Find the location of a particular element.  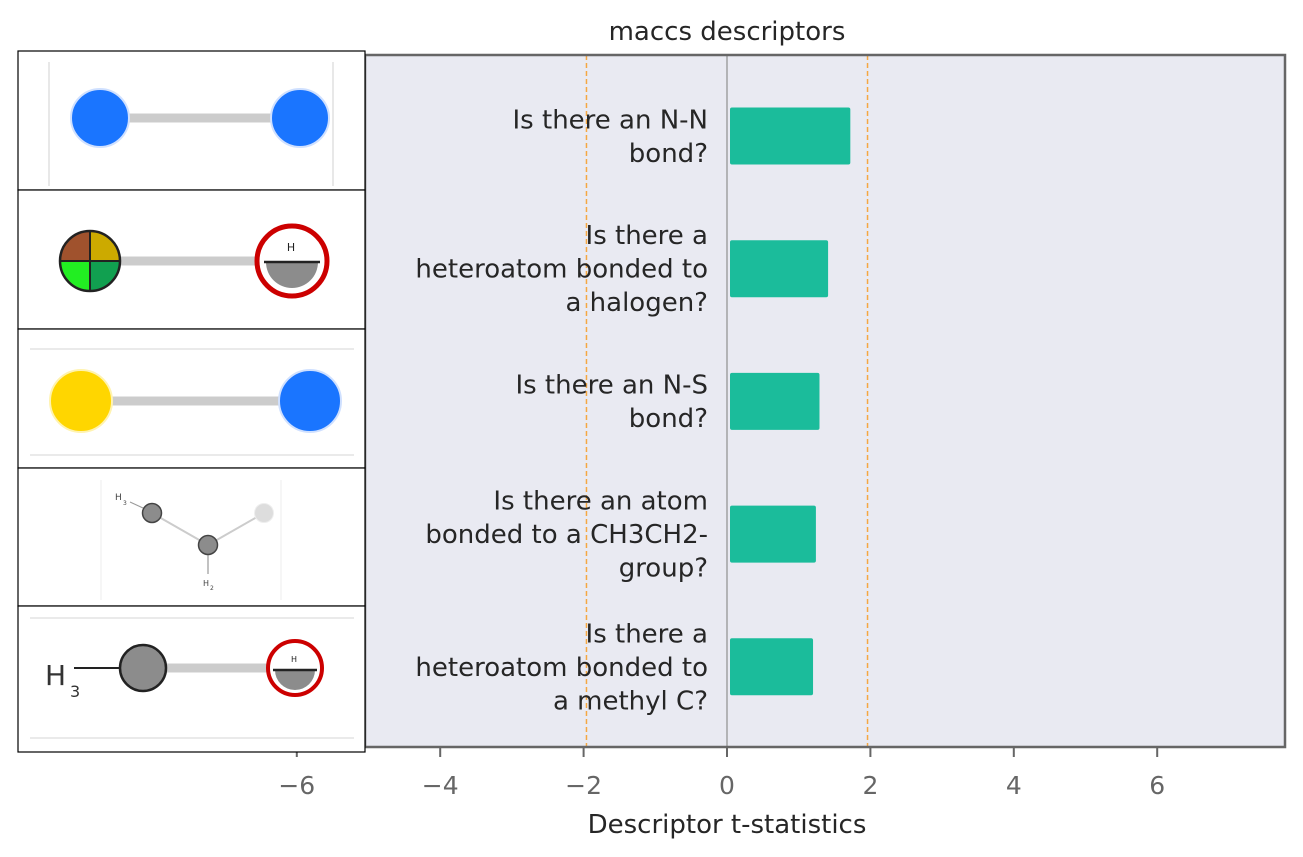

x-tick-label-3: 0 is located at coordinates (727, 785).